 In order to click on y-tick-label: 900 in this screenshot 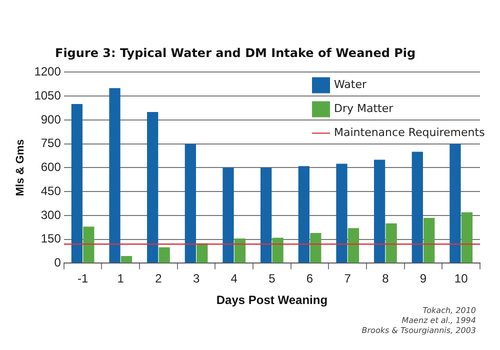, I will do `click(51, 119)`.